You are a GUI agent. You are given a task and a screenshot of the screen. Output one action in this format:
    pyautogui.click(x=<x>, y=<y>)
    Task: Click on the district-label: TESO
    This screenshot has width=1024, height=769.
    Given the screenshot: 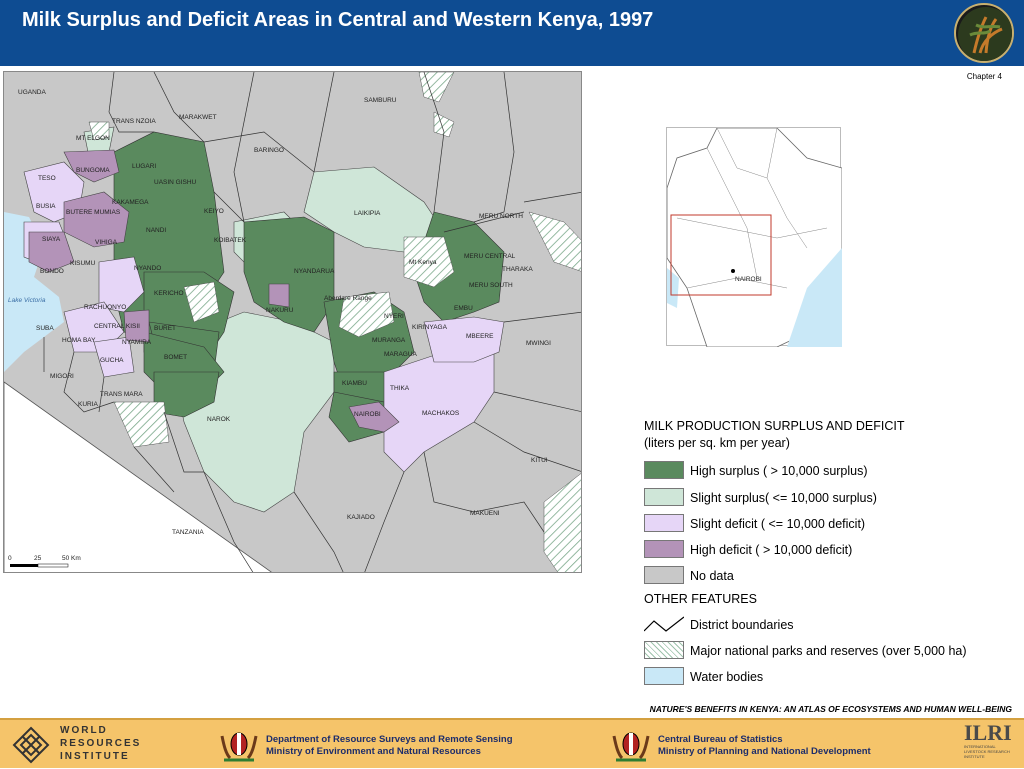 What is the action you would take?
    pyautogui.click(x=47, y=178)
    